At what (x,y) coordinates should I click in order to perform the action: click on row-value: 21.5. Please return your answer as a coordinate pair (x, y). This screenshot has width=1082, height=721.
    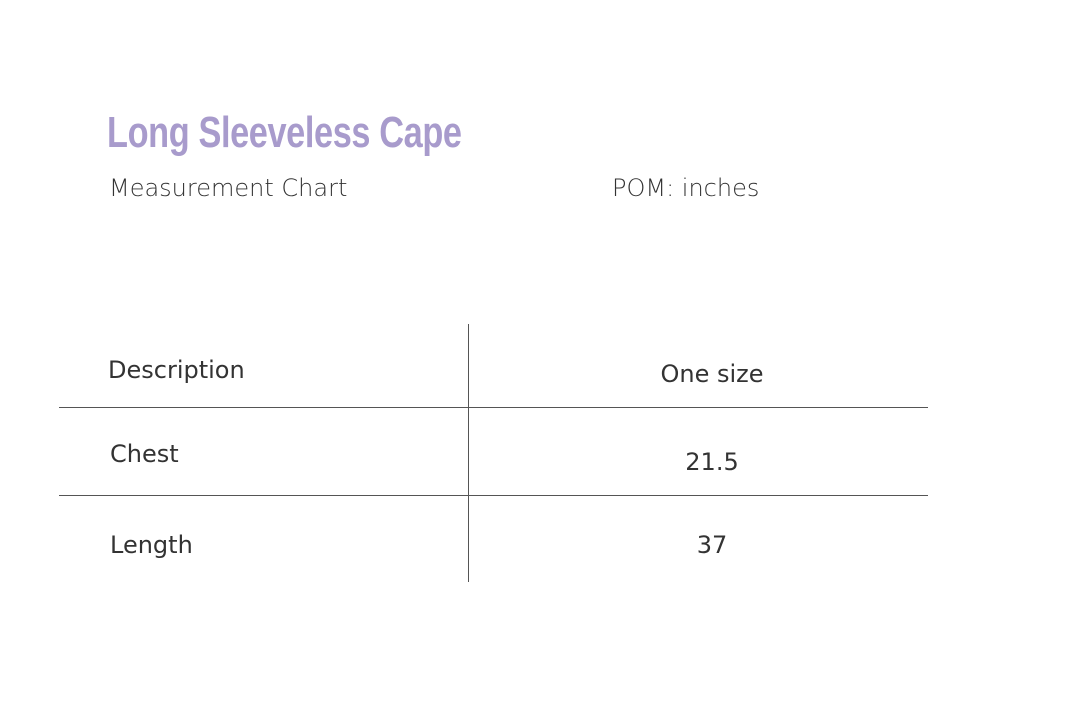
    Looking at the image, I should click on (712, 462).